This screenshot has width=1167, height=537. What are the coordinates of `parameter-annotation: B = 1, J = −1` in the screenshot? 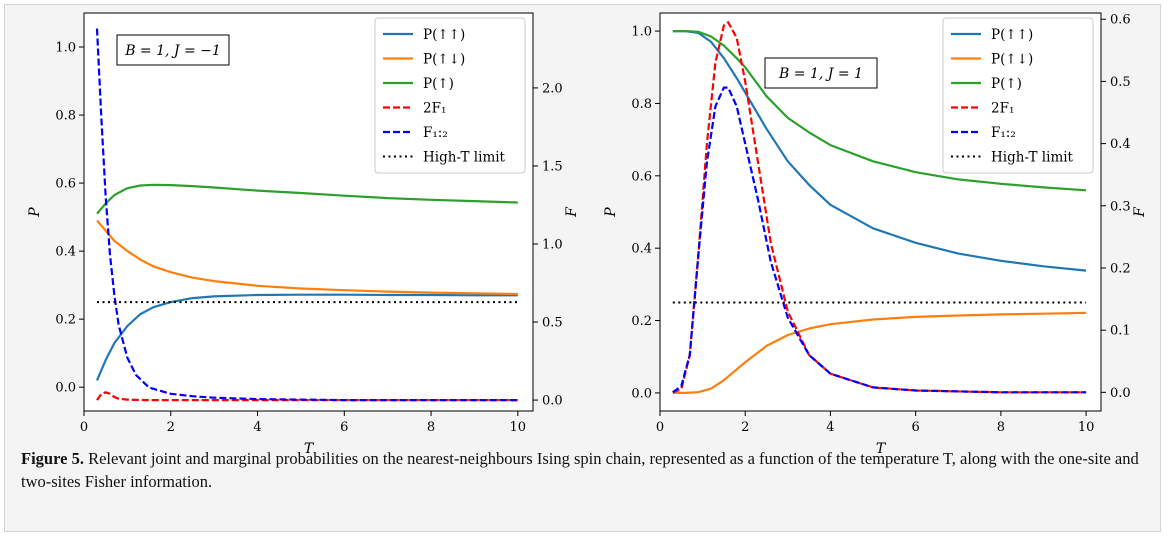 It's located at (173, 50).